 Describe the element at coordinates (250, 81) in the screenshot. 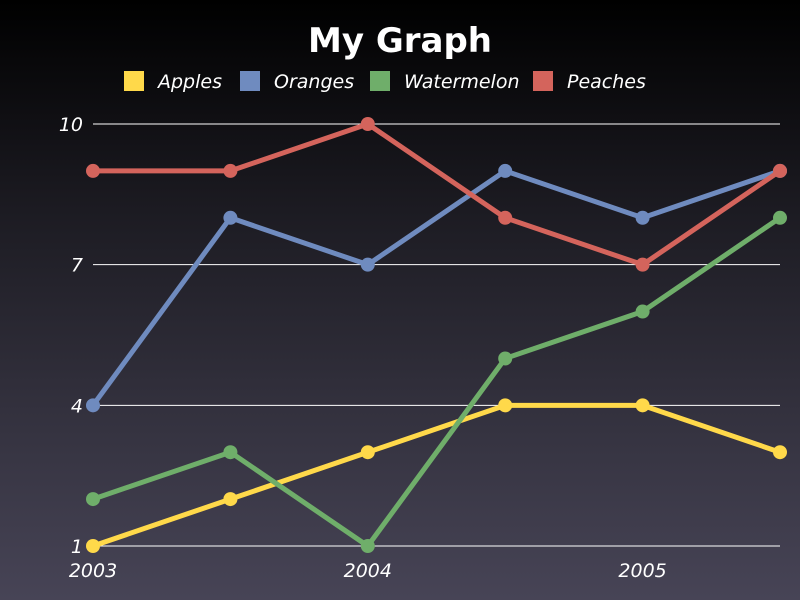

I see `legend-swatch-oranges` at that location.